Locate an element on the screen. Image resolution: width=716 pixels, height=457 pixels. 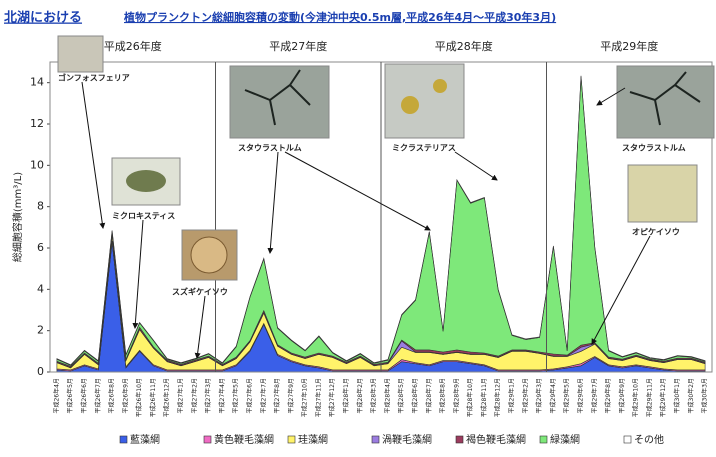
x-tick-label: 平成27年1月 is located at coordinates (181, 395).